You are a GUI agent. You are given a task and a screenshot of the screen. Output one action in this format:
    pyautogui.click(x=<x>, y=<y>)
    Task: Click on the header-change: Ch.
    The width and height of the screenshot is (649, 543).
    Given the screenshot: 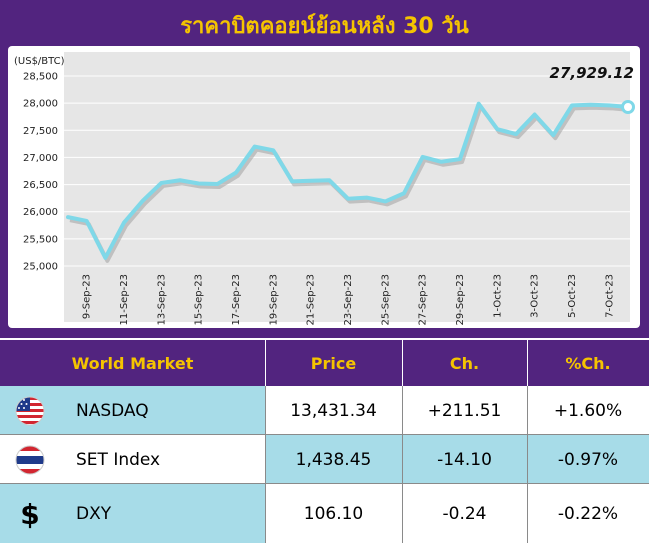 What is the action you would take?
    pyautogui.click(x=464, y=363)
    